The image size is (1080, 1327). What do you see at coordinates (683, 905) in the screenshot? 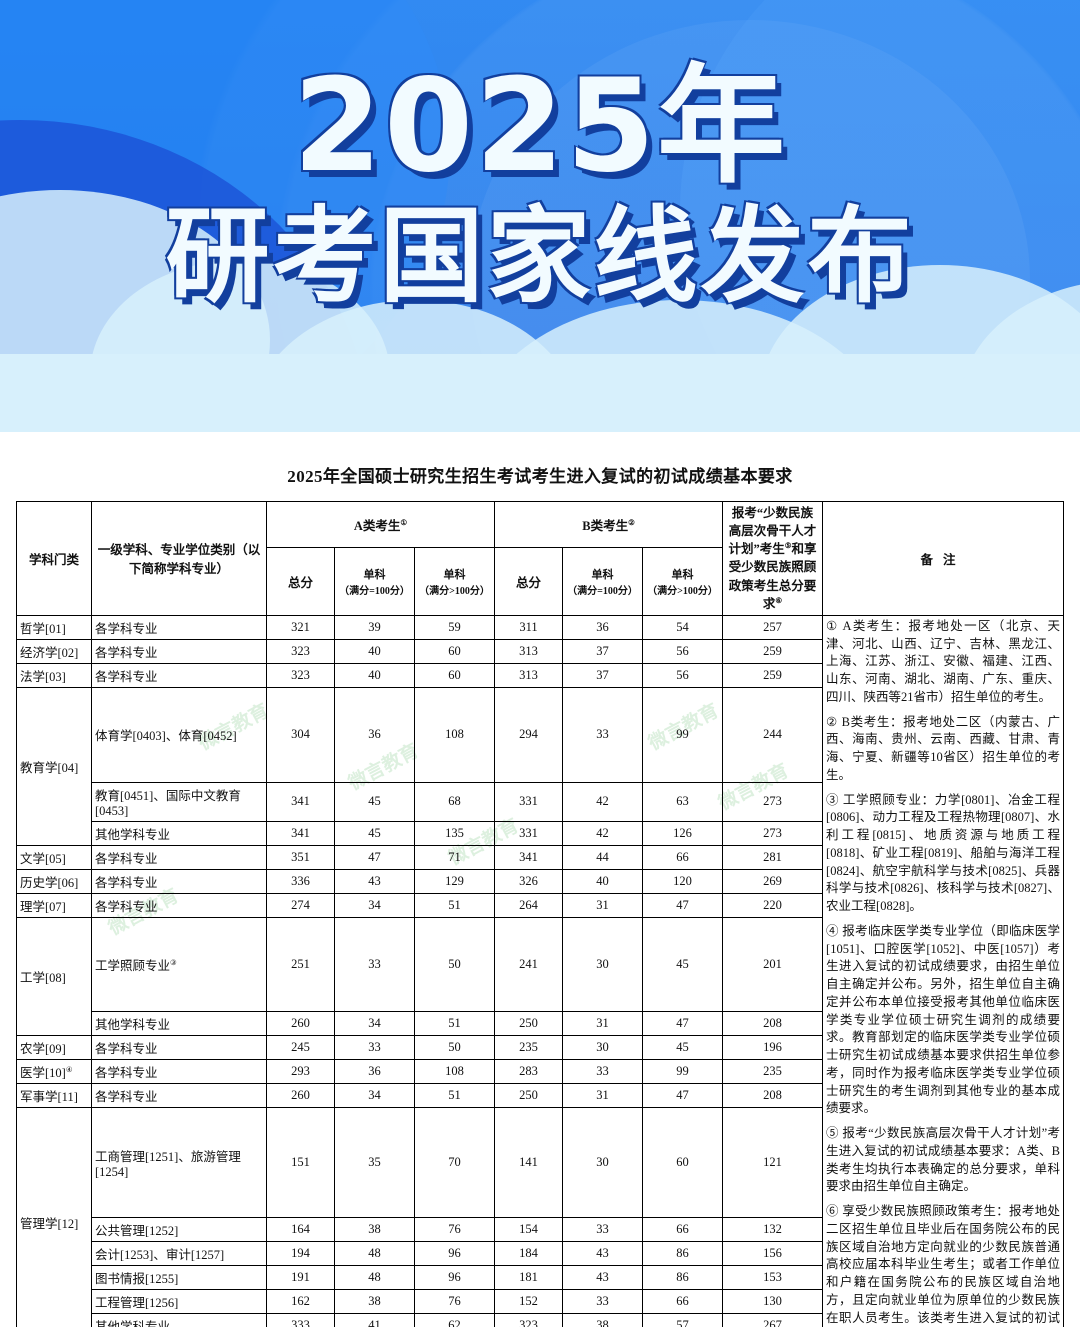
I see `cell-b-s2: 47` at bounding box center [683, 905].